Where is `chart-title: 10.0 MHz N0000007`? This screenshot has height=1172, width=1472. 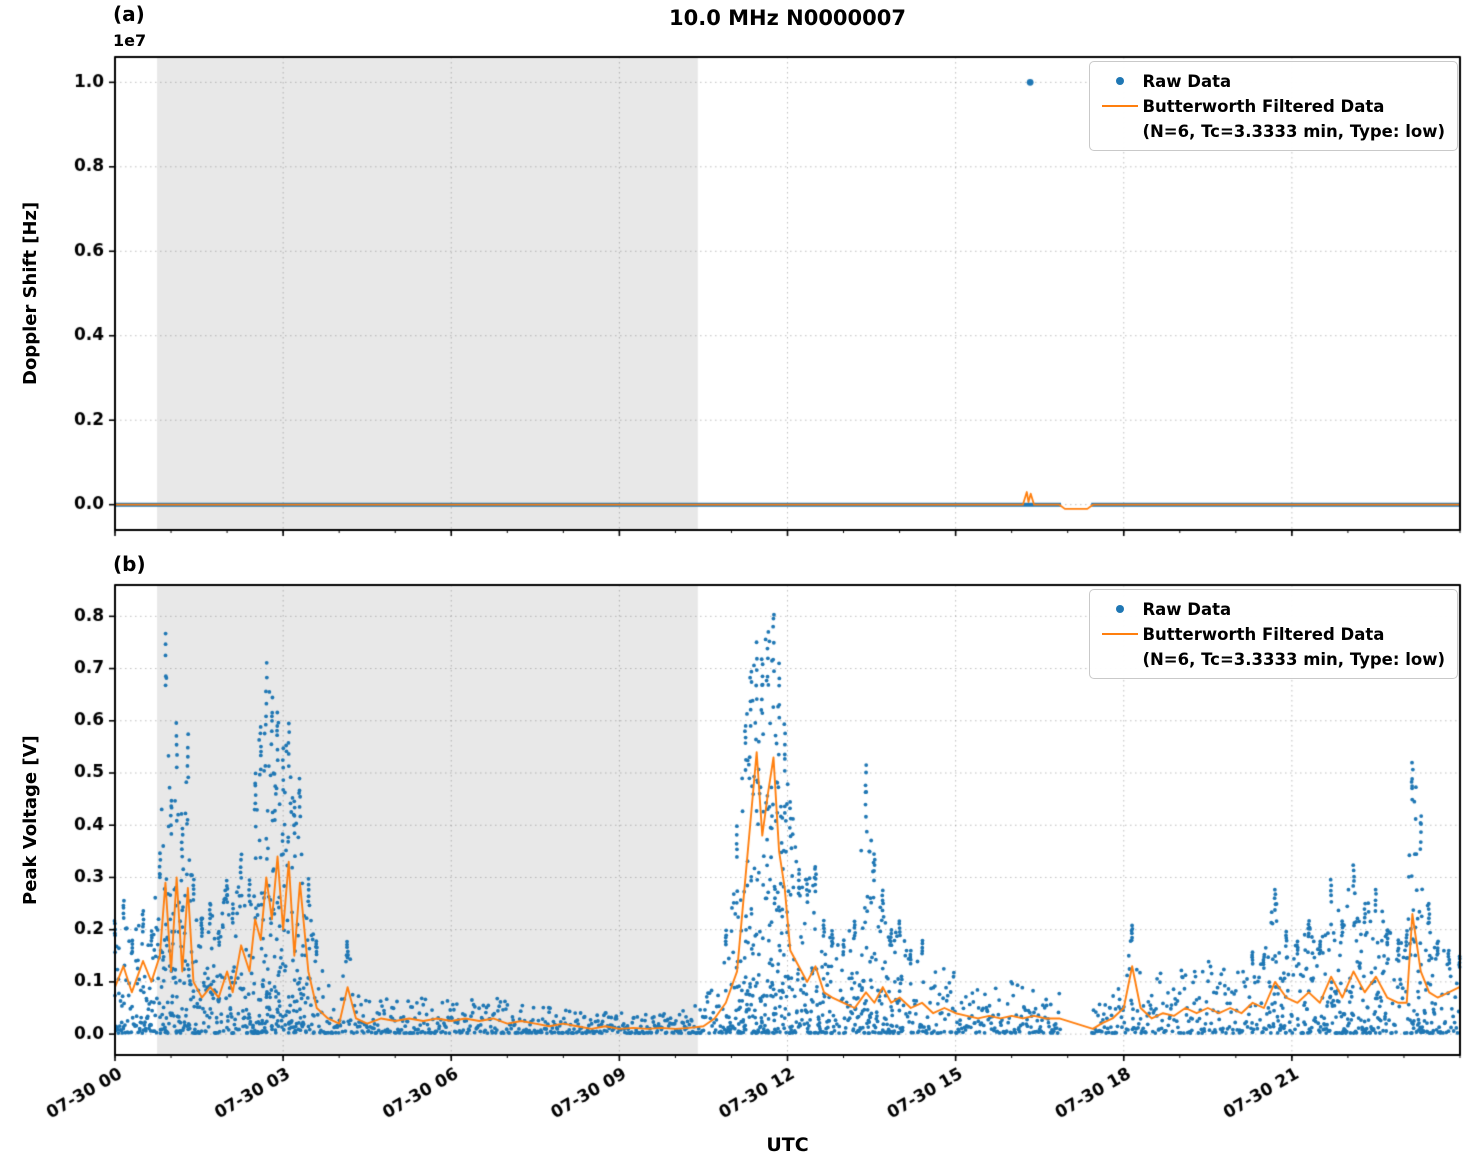
chart-title: 10.0 MHz N0000007 is located at coordinates (787, 18).